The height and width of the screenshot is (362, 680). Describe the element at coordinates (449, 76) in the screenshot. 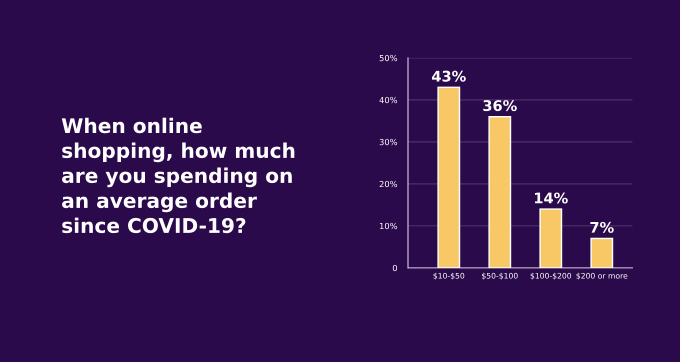

I see `data-label: 43%` at that location.